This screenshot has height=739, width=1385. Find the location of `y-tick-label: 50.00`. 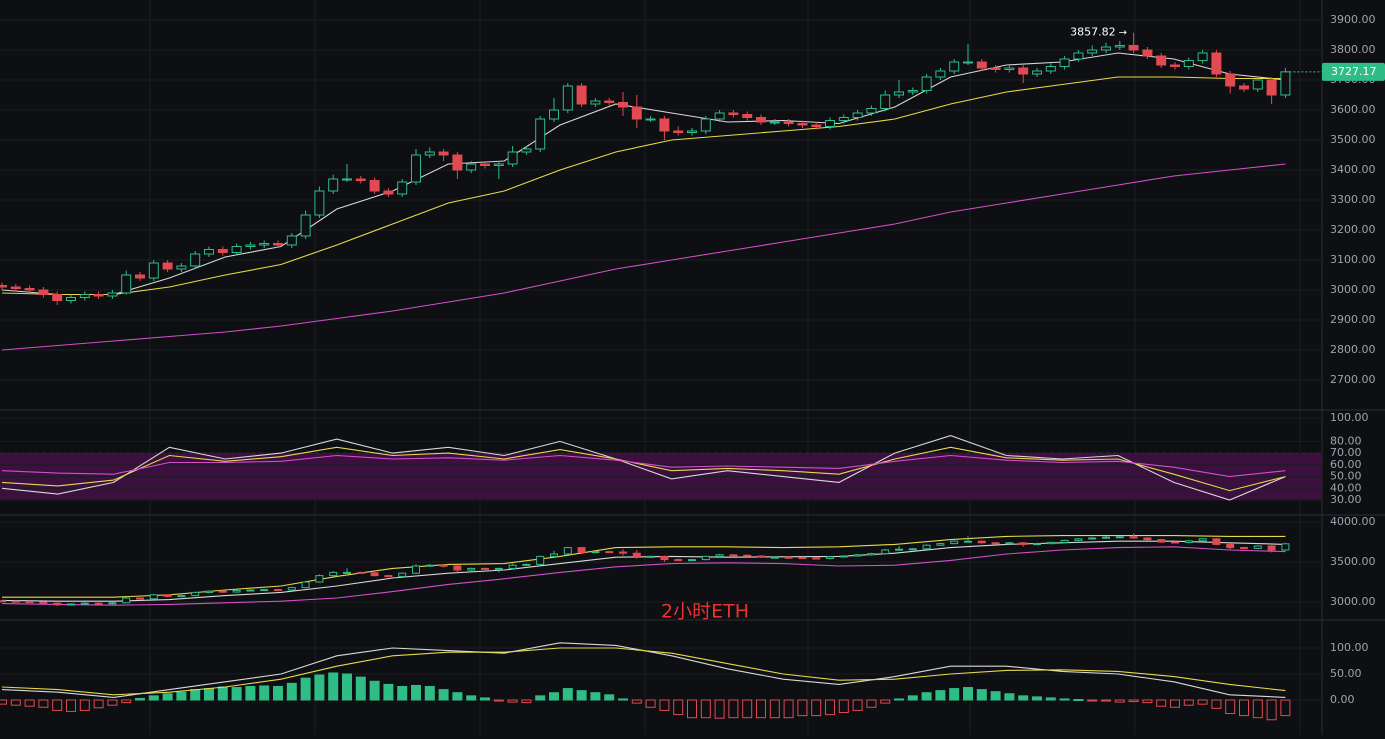

y-tick-label: 50.00 is located at coordinates (1346, 673).